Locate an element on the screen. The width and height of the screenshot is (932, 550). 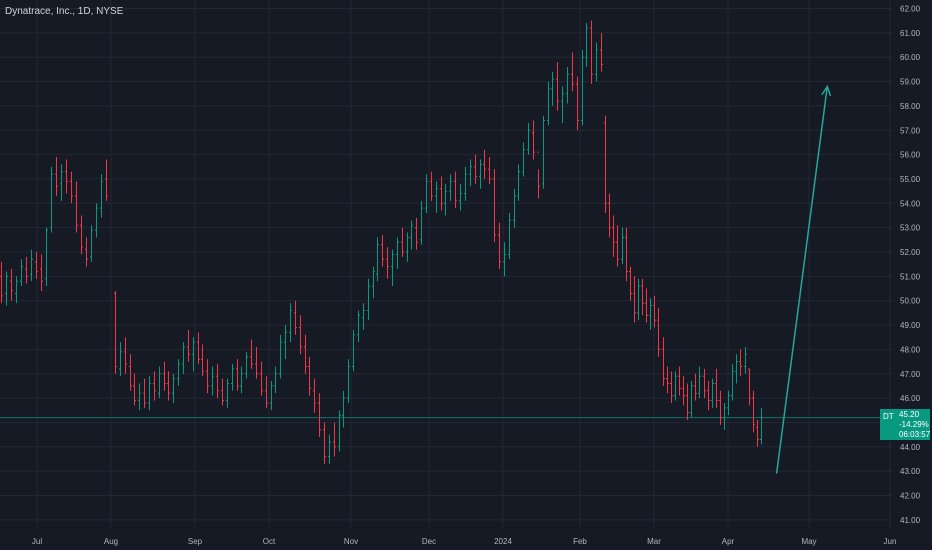
y-tick-label: 42.00 is located at coordinates (910, 496).